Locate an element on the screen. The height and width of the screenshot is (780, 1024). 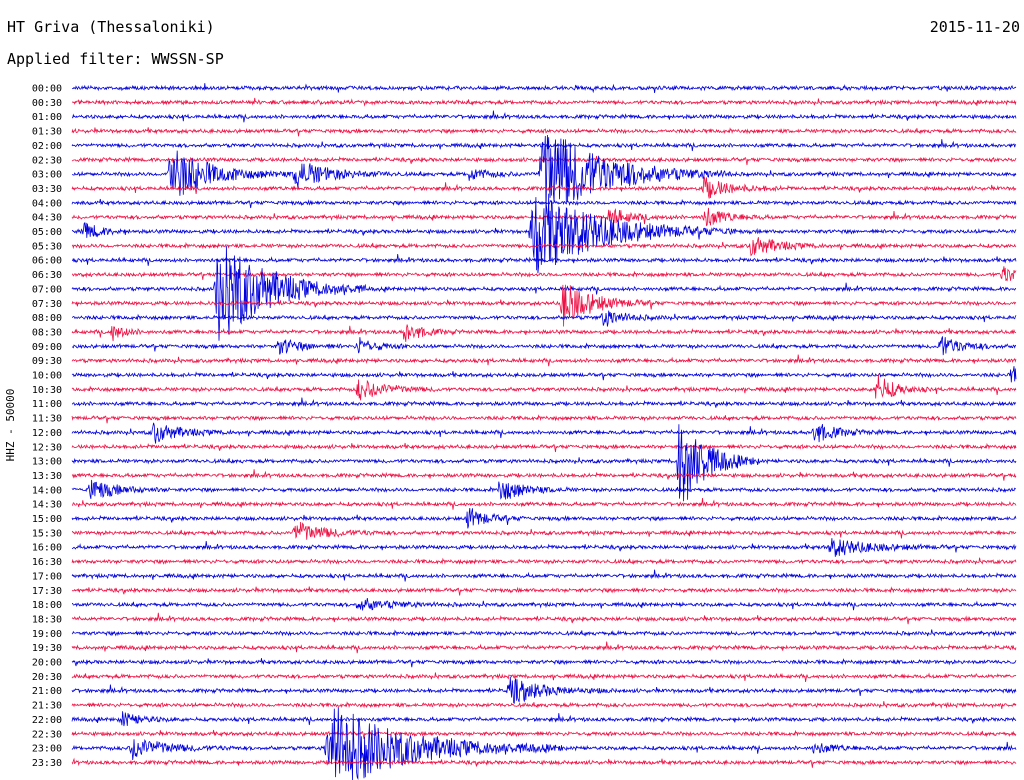
row-time-label: 02:30 is located at coordinates (47, 160).